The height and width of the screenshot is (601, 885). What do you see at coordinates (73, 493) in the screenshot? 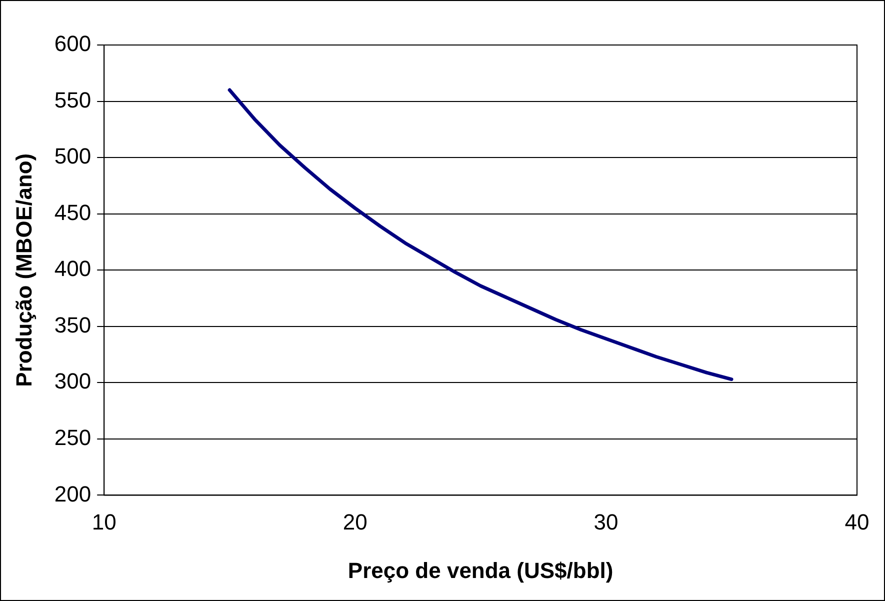
I see `y-tick-label: 200` at bounding box center [73, 493].